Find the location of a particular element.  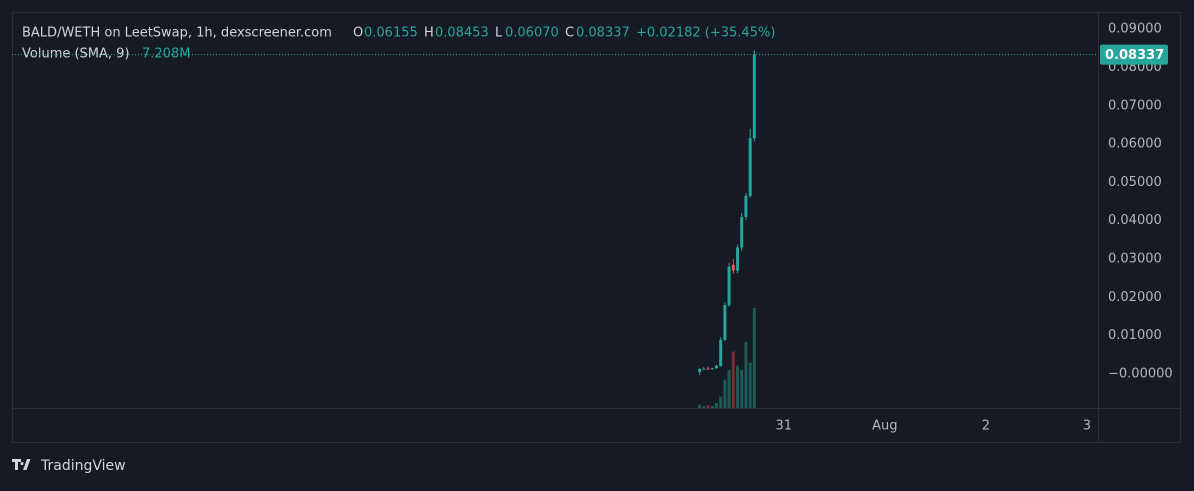

legend-close: 0.08337 is located at coordinates (603, 33).